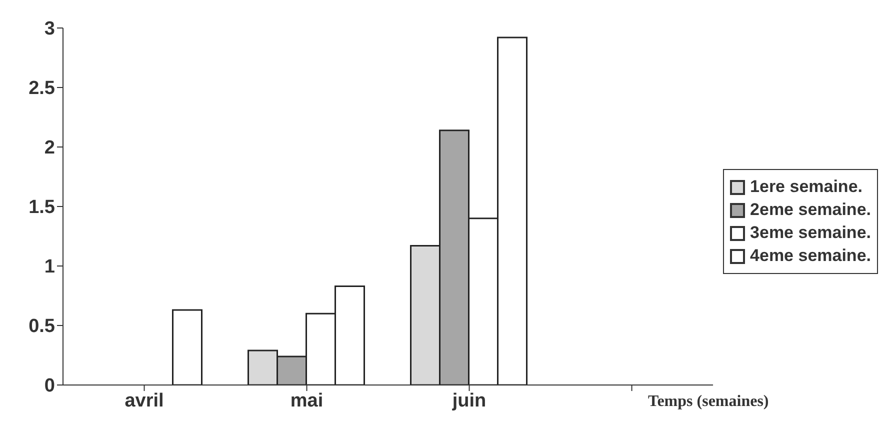  What do you see at coordinates (307, 401) in the screenshot?
I see `x-tick-label: mai` at bounding box center [307, 401].